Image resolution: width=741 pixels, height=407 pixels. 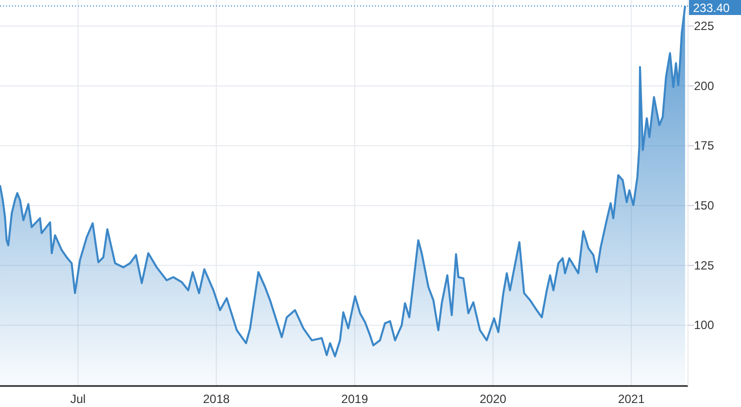 What do you see at coordinates (493, 399) in the screenshot?
I see `x-tick-label: 2020` at bounding box center [493, 399].